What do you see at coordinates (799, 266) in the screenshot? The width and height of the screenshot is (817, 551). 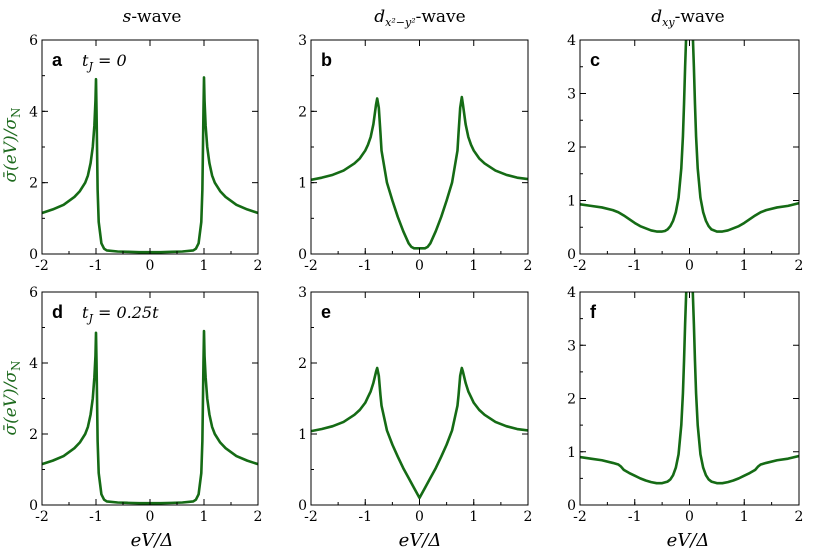 I see `x-tick-label-c-4: 2` at bounding box center [799, 266].